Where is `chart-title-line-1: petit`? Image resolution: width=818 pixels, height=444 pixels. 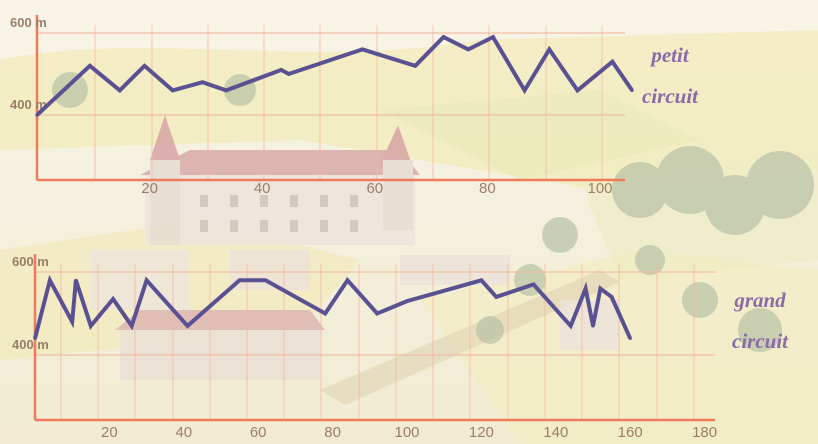 chart-title-line-1: petit is located at coordinates (669, 55).